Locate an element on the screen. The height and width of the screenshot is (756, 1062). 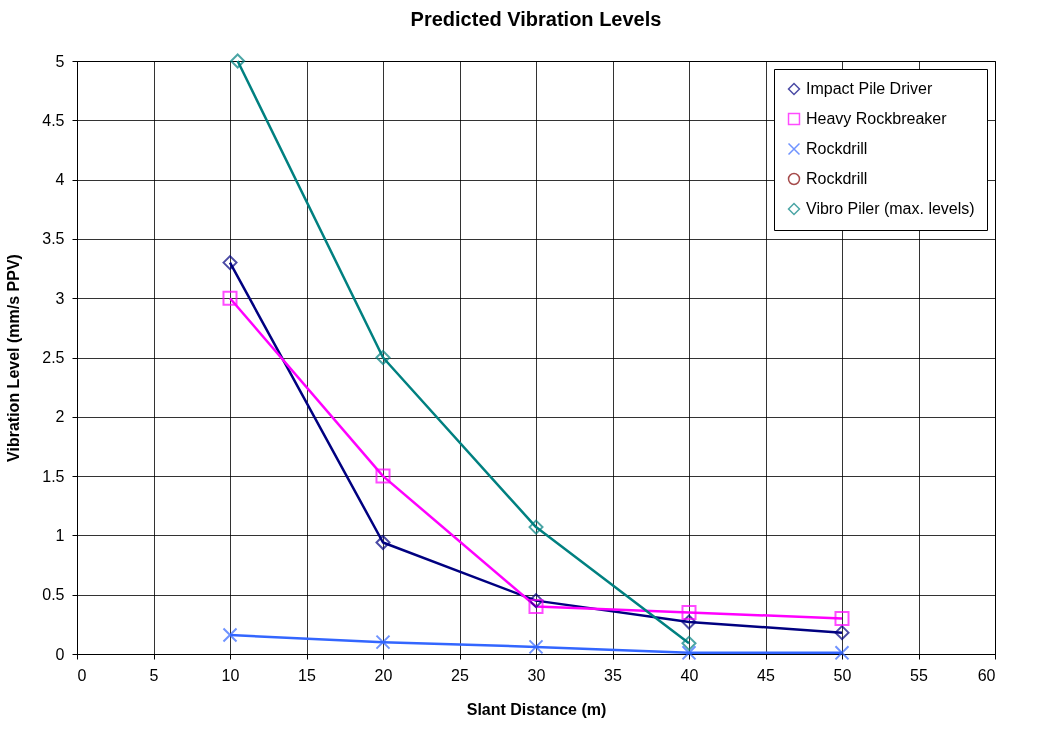
y-axis-title: Vibration Level (mm/s PPV) is located at coordinates (14, 358).